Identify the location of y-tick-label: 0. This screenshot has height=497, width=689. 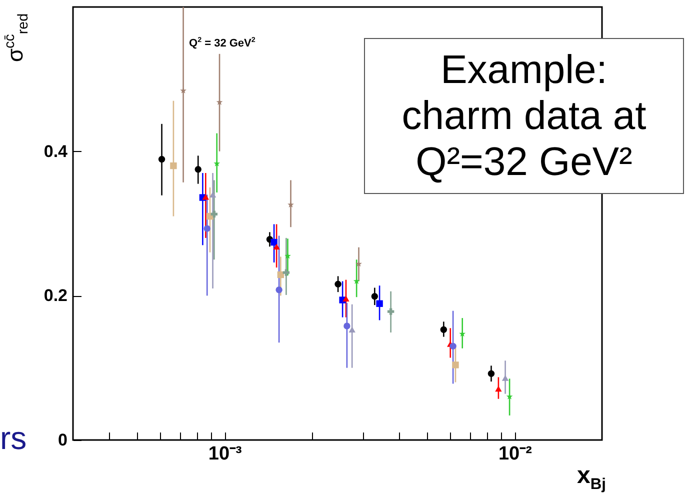
(63, 440).